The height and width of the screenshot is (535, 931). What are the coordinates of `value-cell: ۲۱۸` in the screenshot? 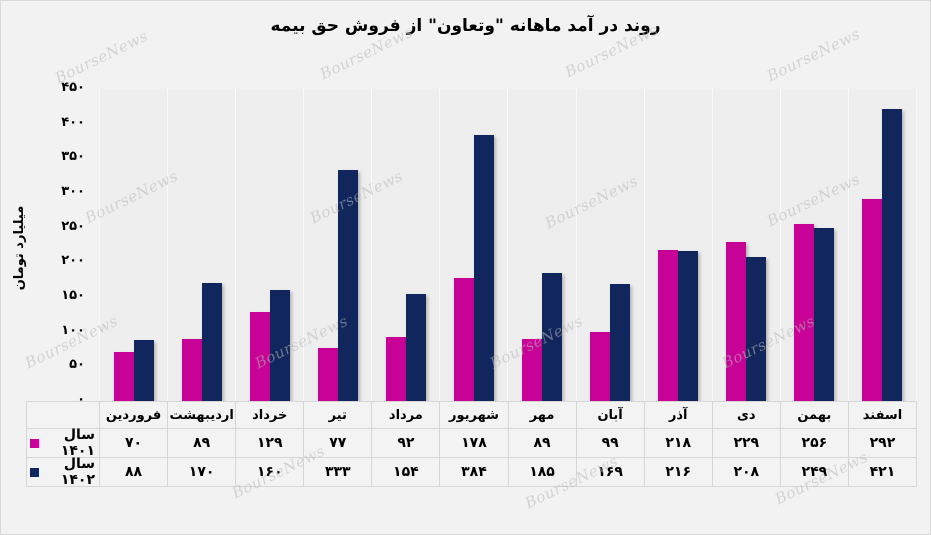 It's located at (678, 443).